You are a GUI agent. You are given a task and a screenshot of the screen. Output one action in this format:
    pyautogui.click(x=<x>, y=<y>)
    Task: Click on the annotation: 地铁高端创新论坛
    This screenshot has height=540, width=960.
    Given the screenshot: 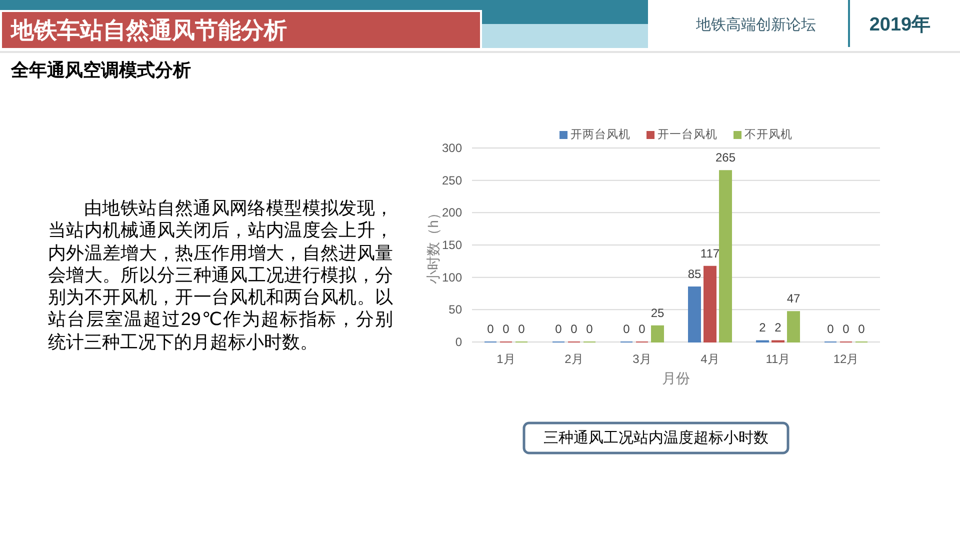 What is the action you would take?
    pyautogui.click(x=756, y=25)
    